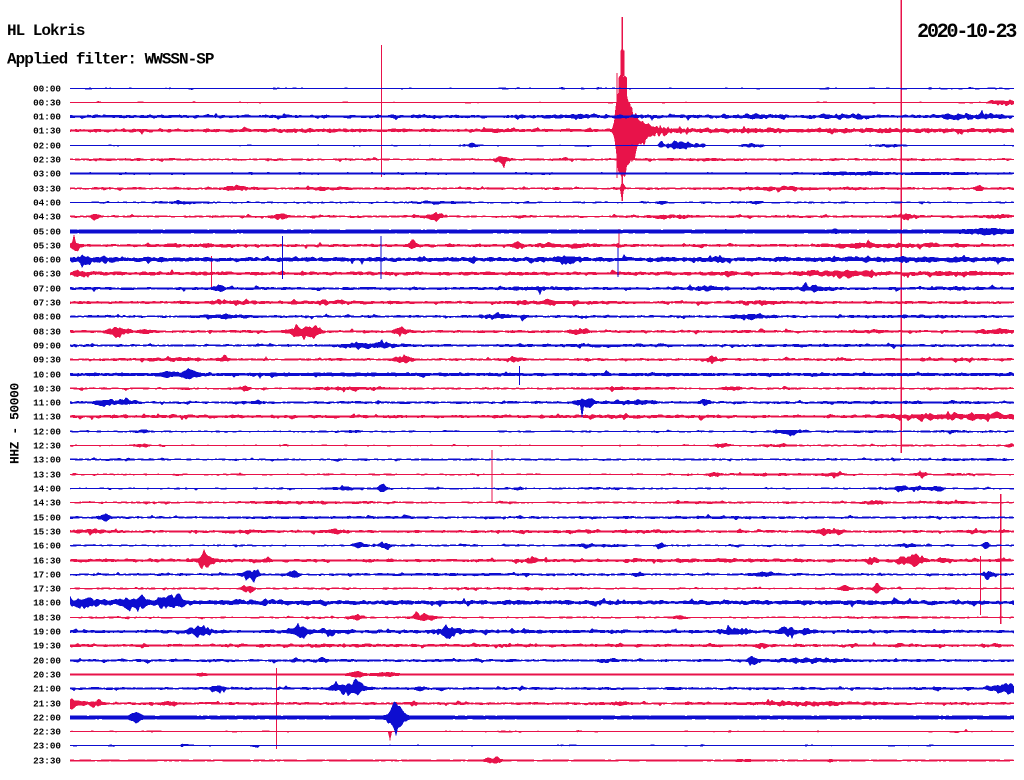 Image resolution: width=1024 pixels, height=780 pixels. What do you see at coordinates (47, 131) in the screenshot?
I see `svg-text: 01:30` at bounding box center [47, 131].